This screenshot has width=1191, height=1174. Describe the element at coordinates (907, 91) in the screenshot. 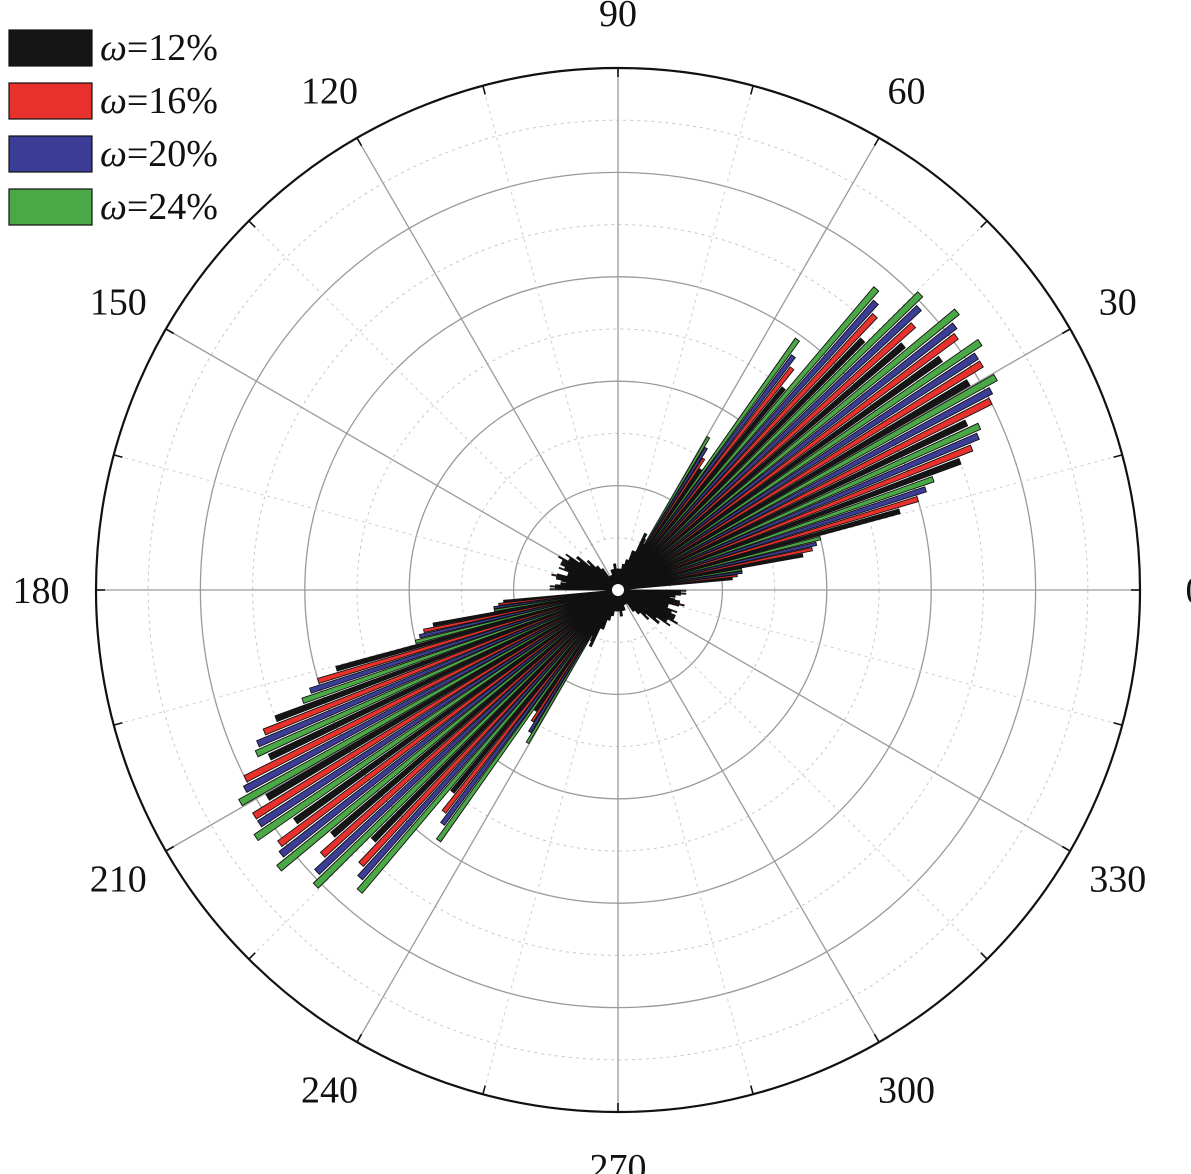

I see `angle-tick-label: 60` at that location.